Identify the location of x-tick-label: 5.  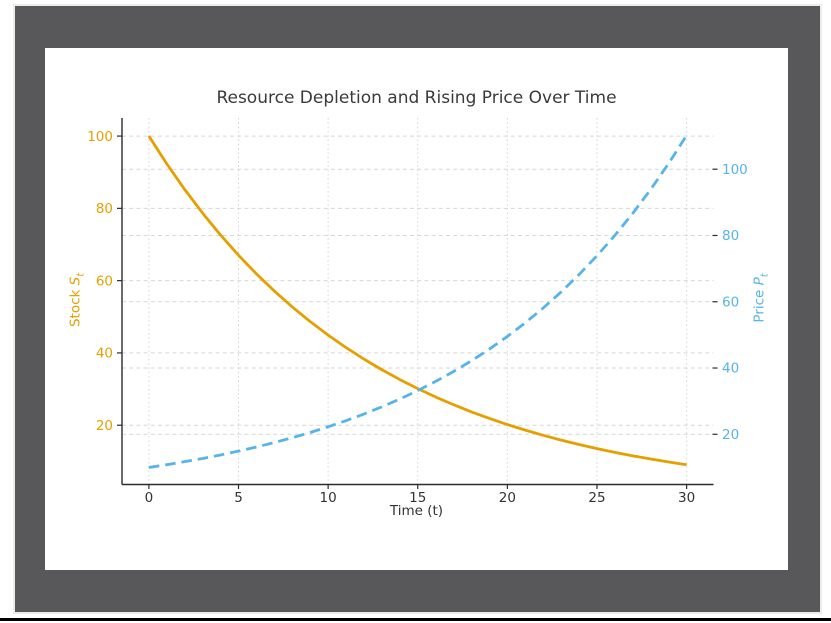
(238, 498).